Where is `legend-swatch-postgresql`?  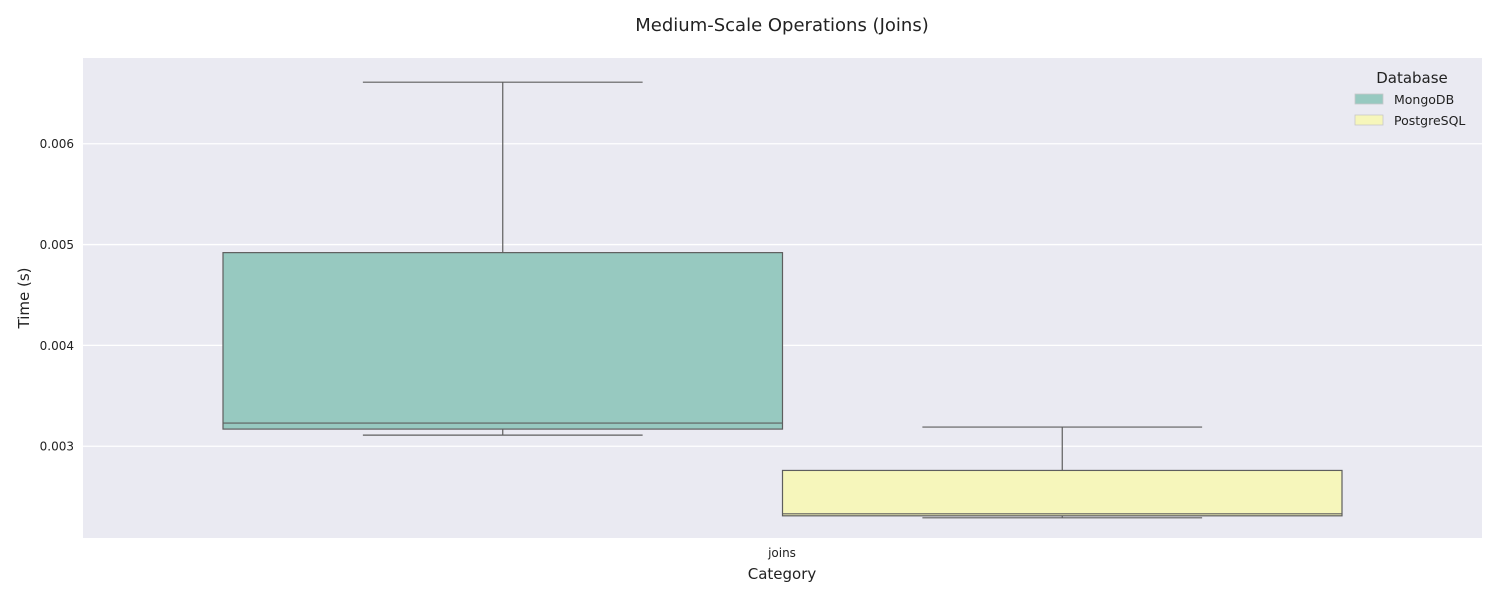
legend-swatch-postgresql is located at coordinates (1369, 120).